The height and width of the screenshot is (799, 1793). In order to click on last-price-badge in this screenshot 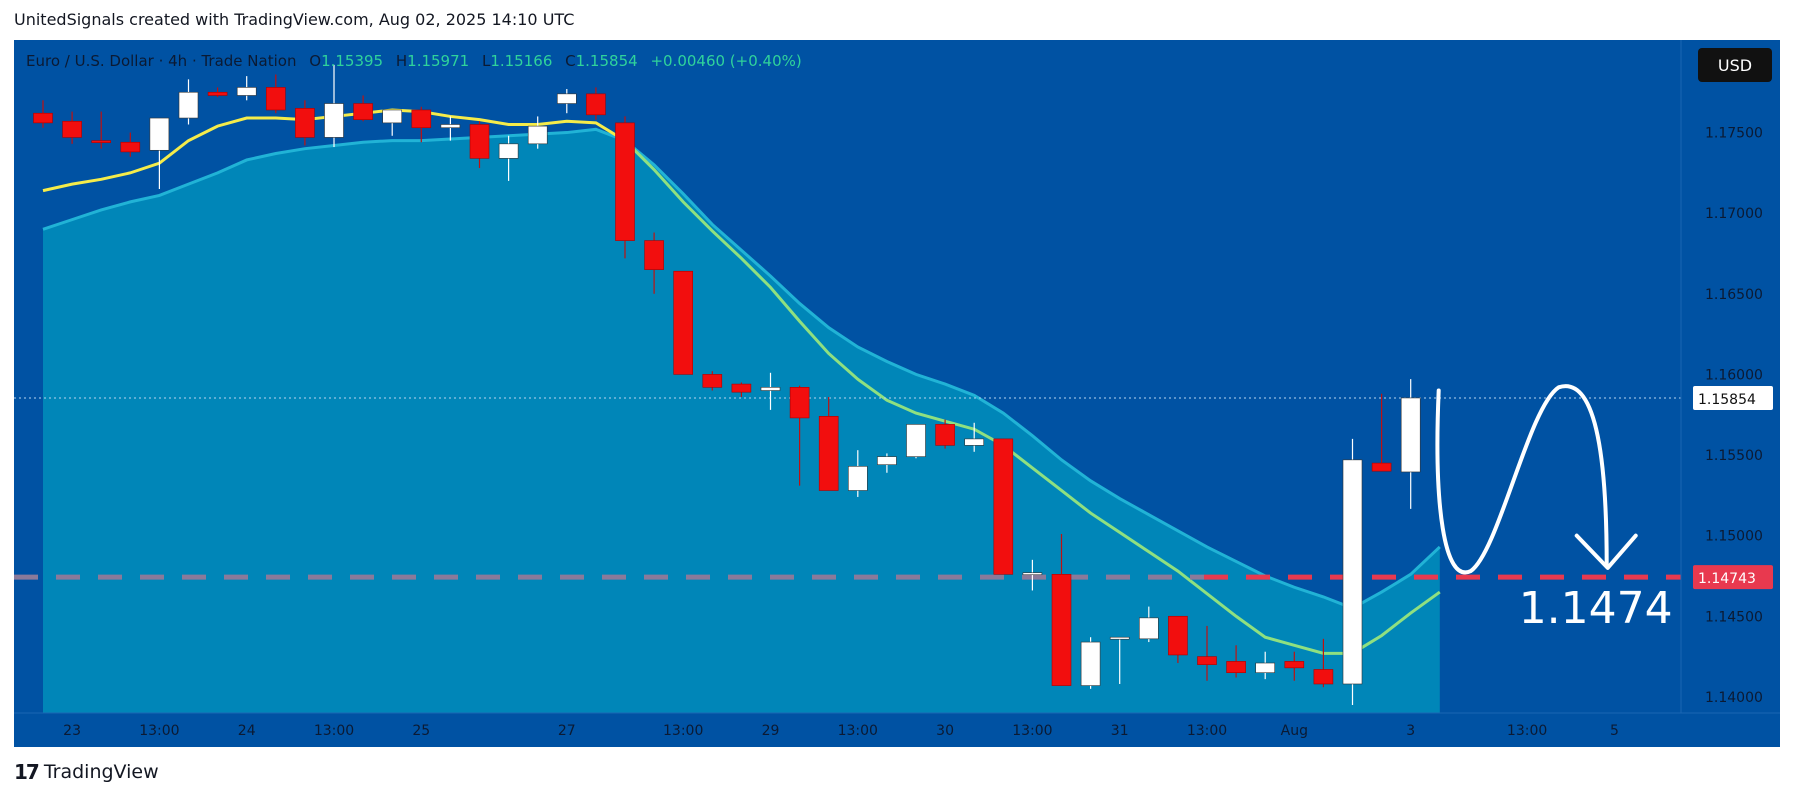, I will do `click(1733, 397)`.